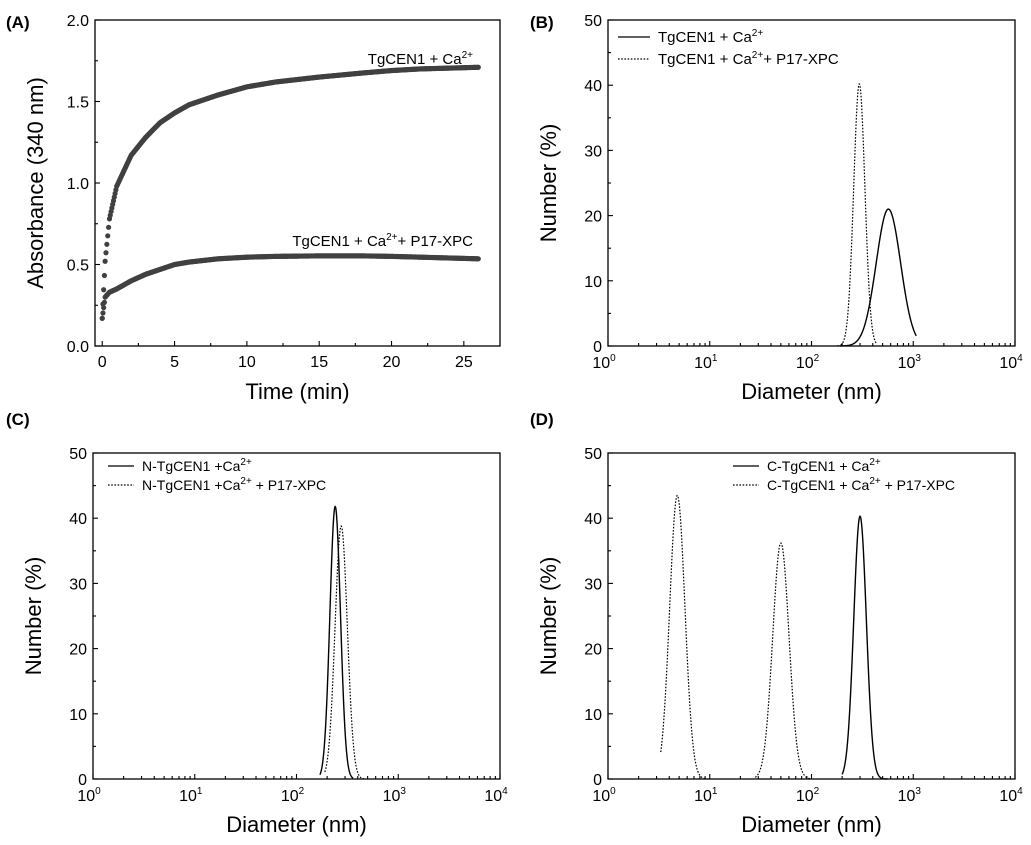 Image resolution: width=1031 pixels, height=845 pixels. What do you see at coordinates (542, 419) in the screenshot?
I see `panel-label: (D)` at bounding box center [542, 419].